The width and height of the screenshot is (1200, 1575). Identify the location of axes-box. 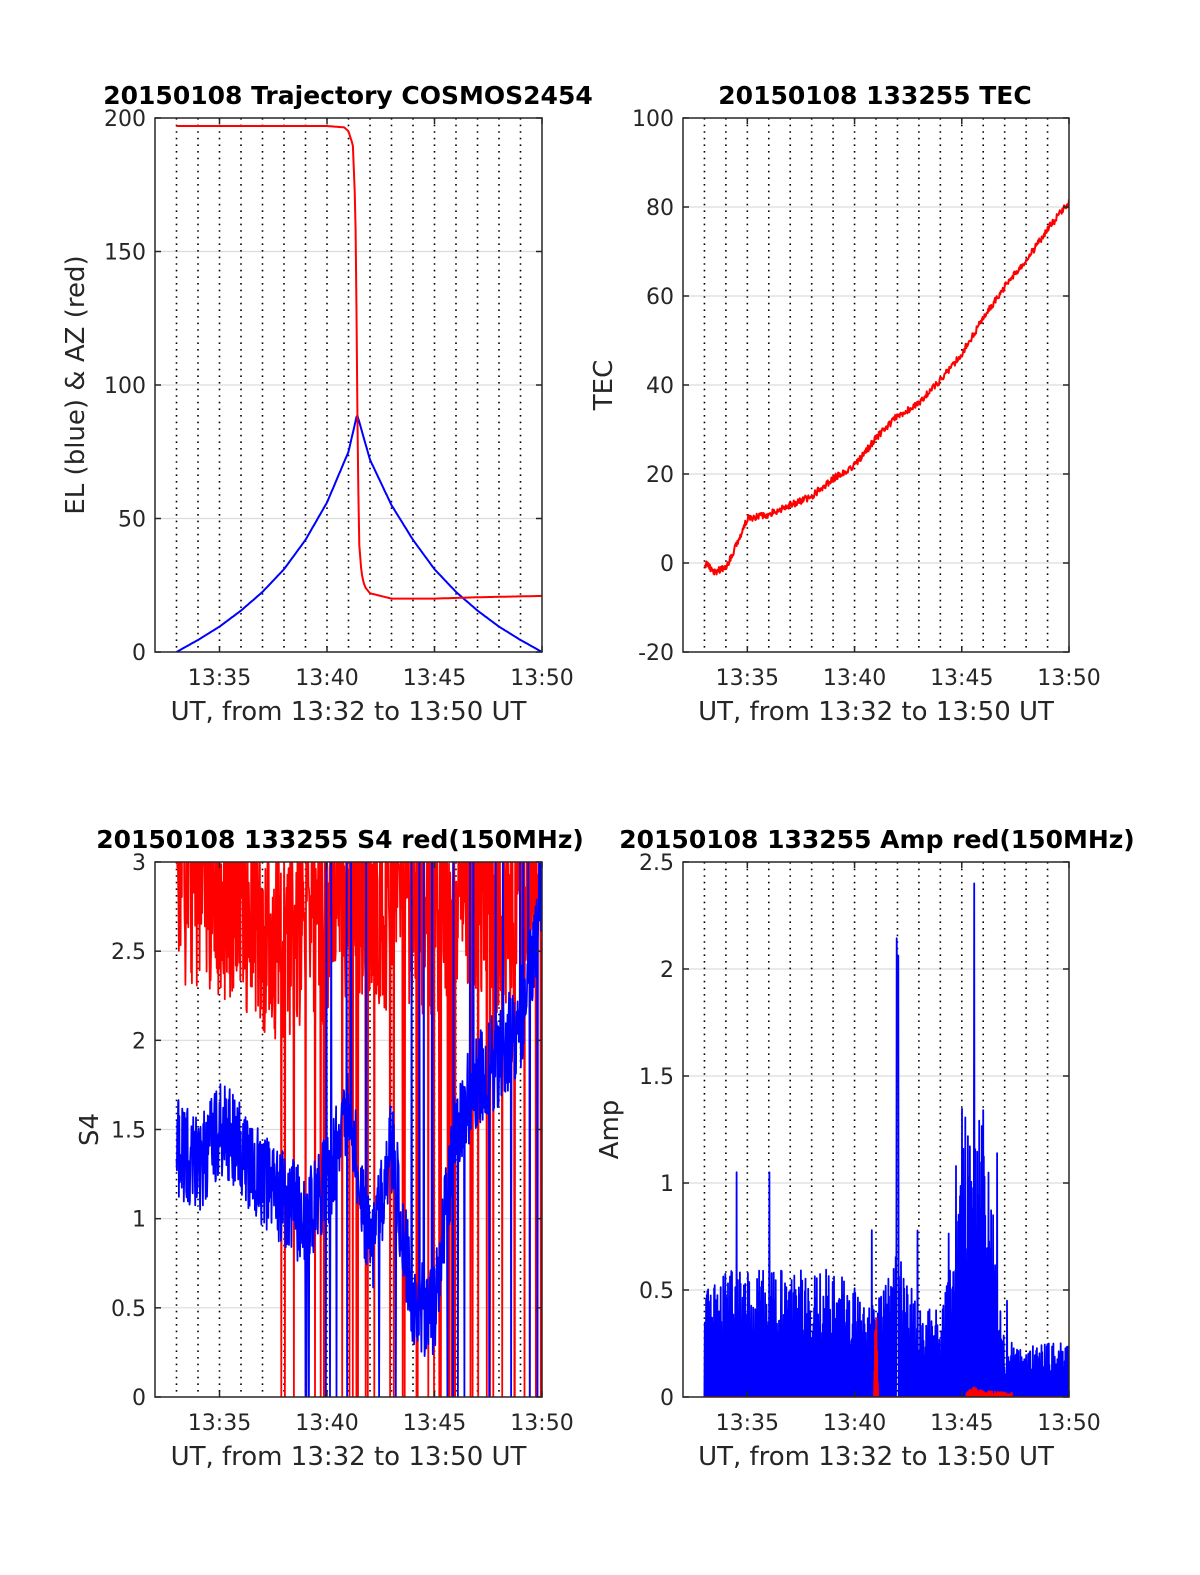
(876, 1129).